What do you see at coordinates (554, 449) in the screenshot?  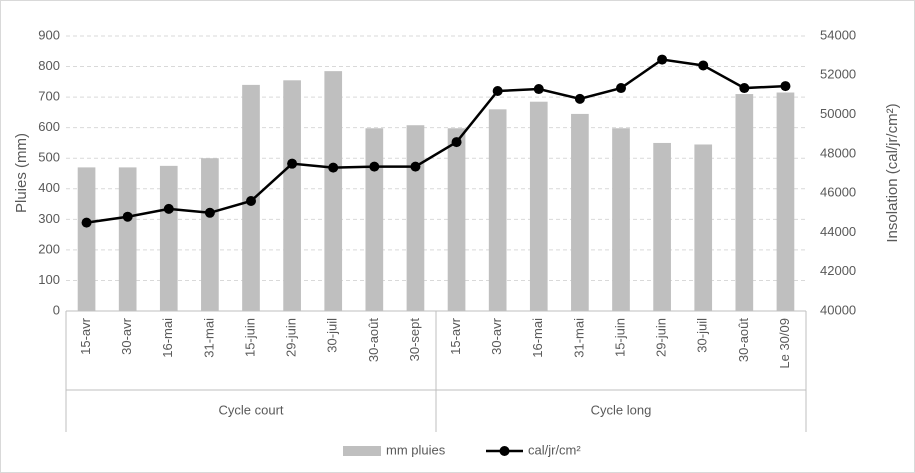 I see `legend-label: cal/jr/cm²` at bounding box center [554, 449].